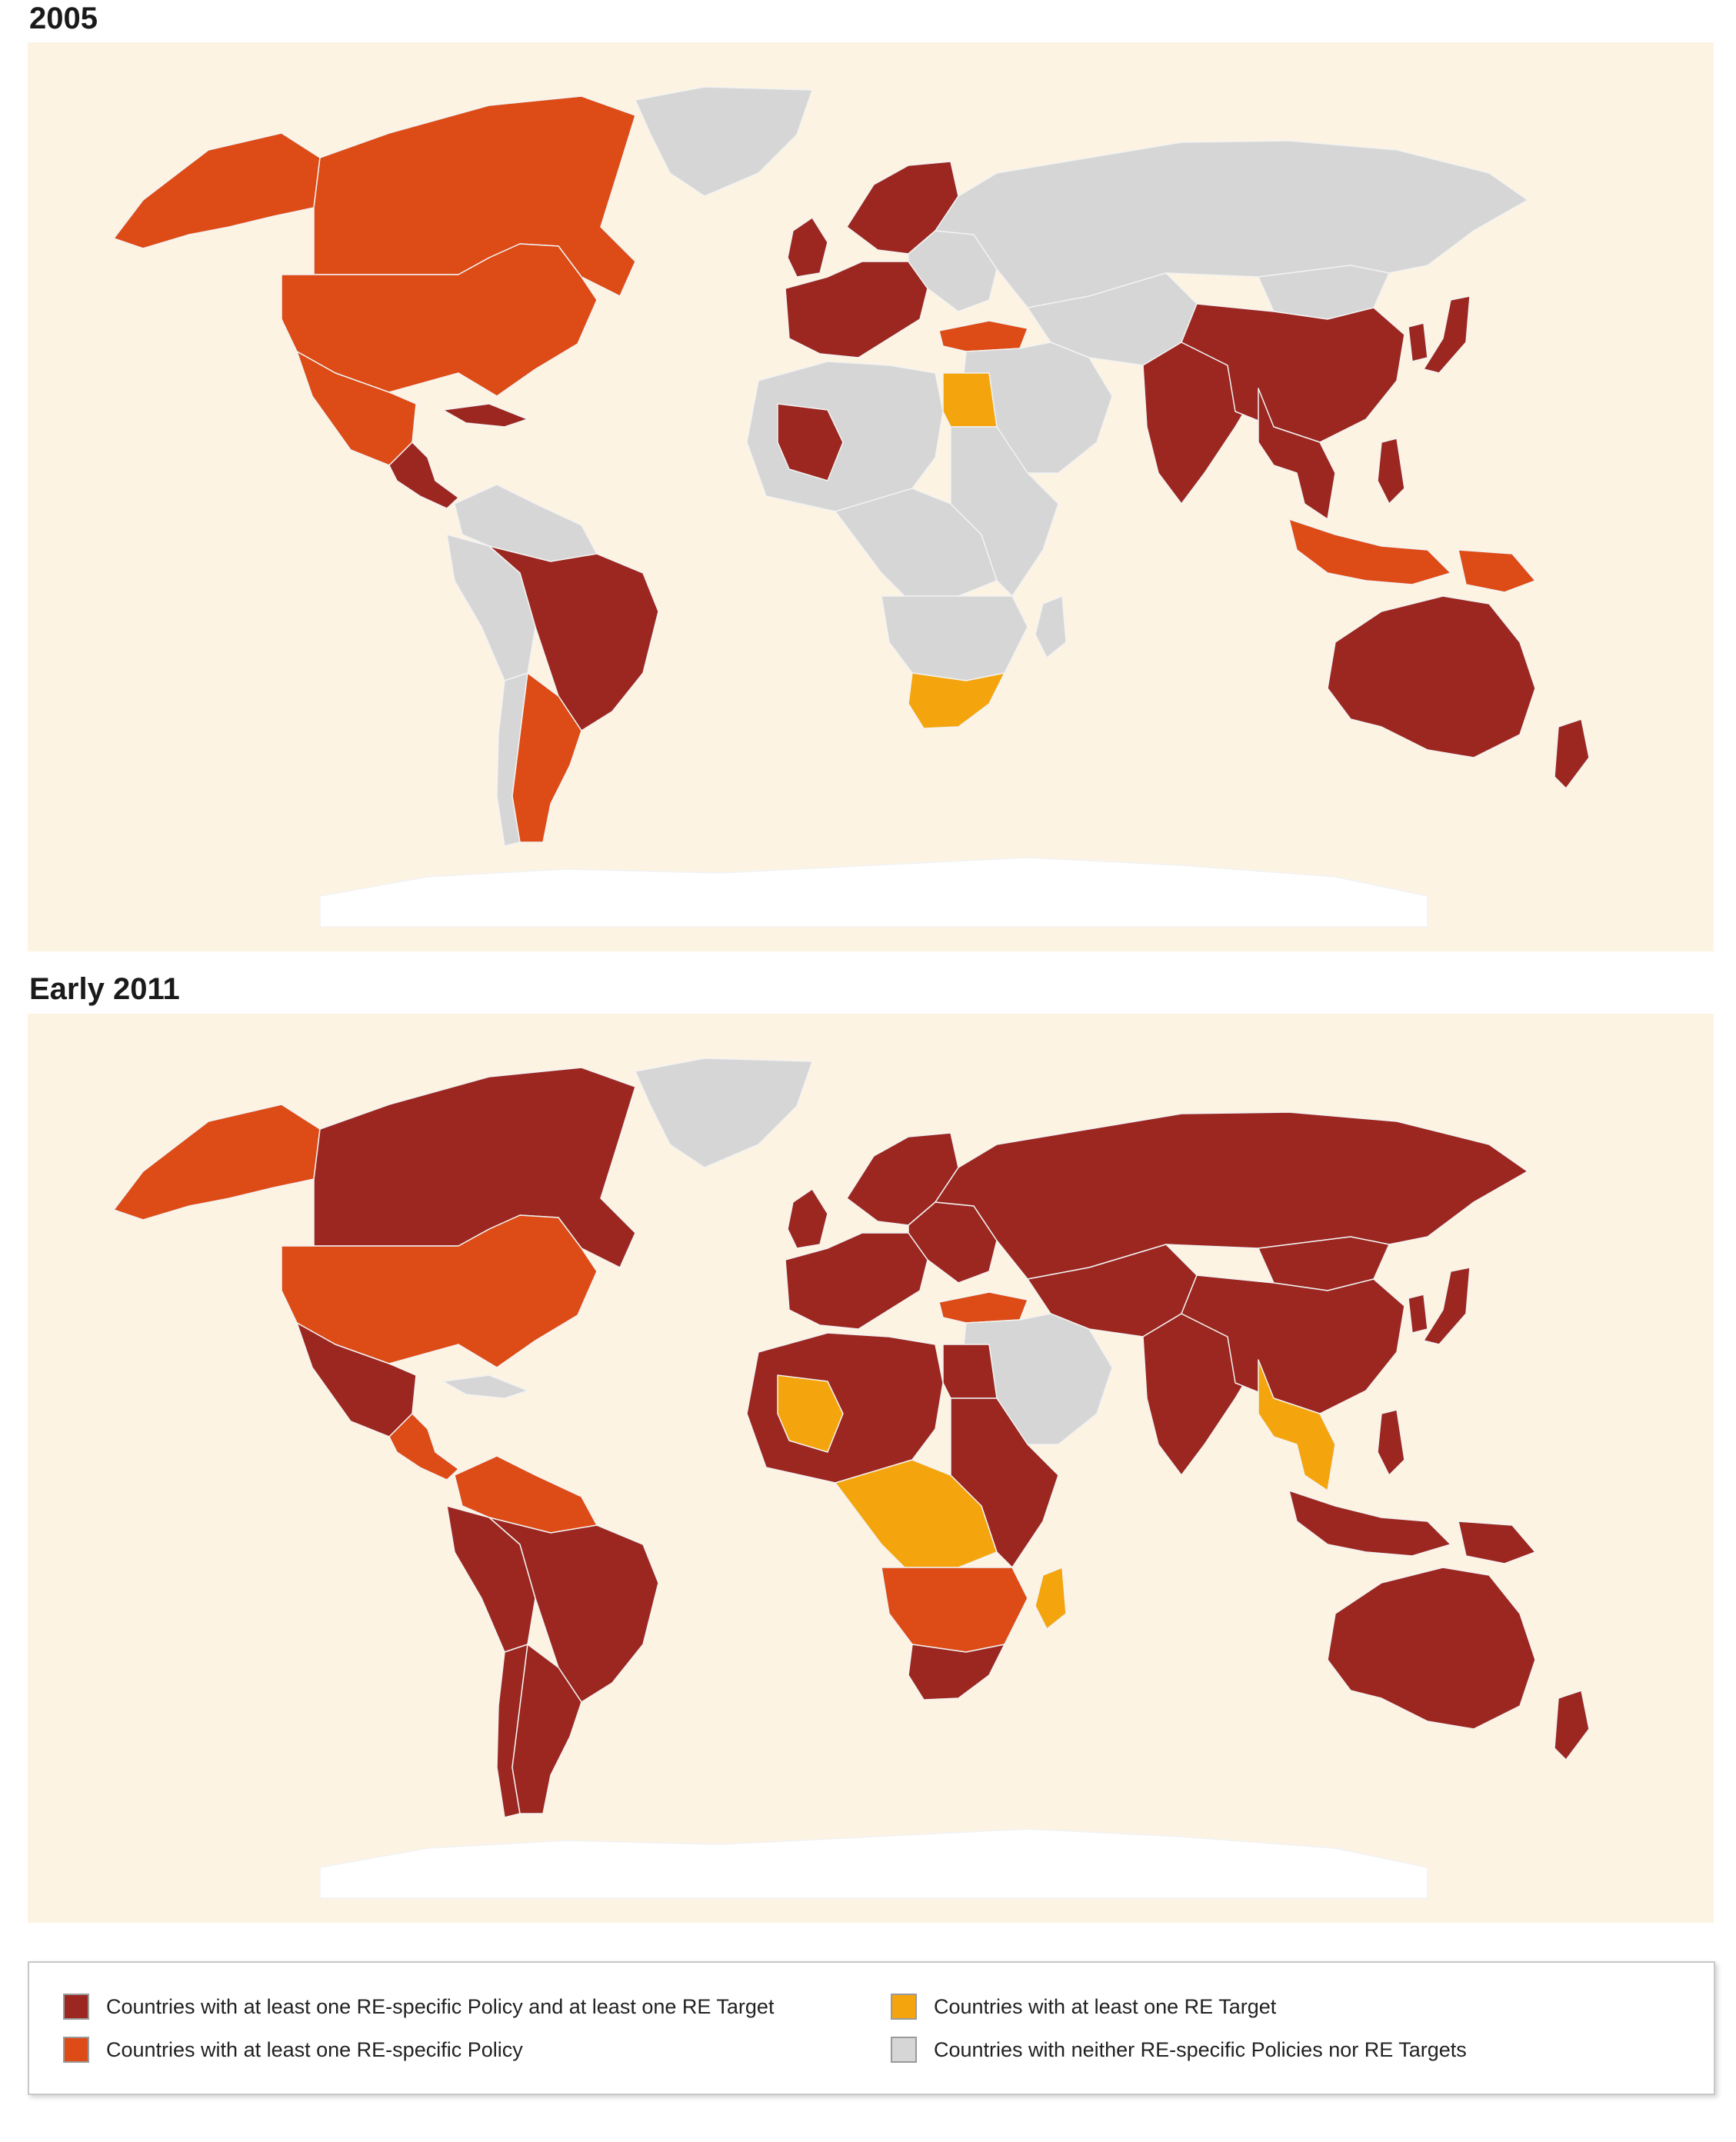  Describe the element at coordinates (904, 2007) in the screenshot. I see `legend-swatch-target` at that location.